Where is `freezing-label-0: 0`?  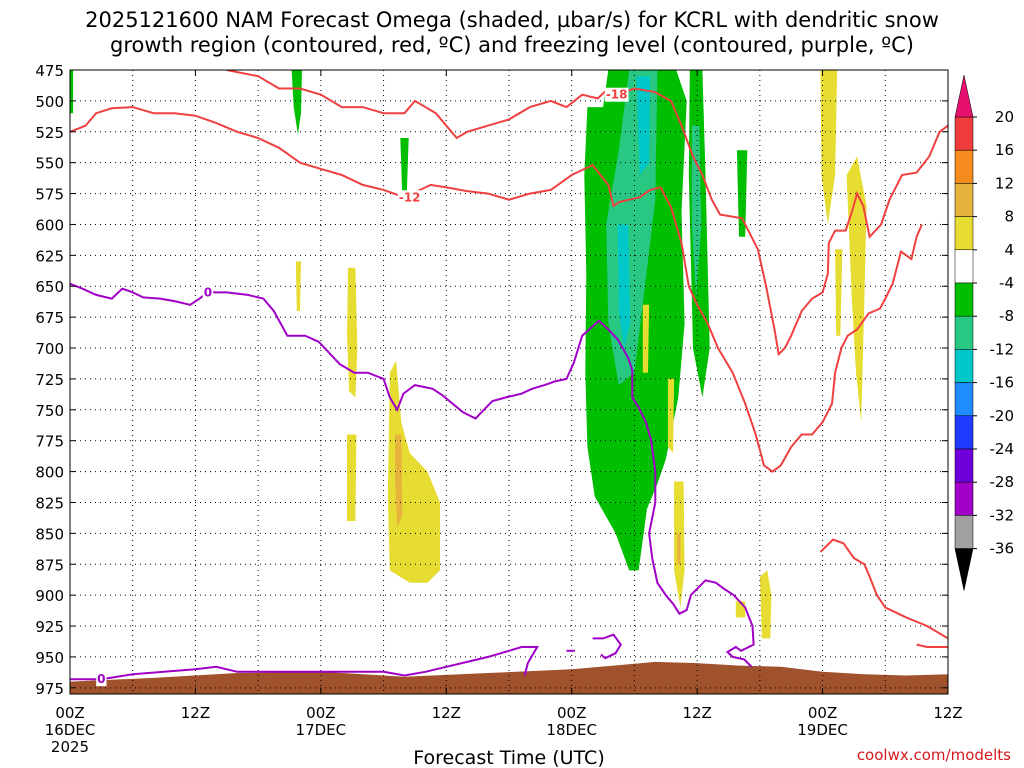 freezing-label-0: 0 is located at coordinates (208, 292).